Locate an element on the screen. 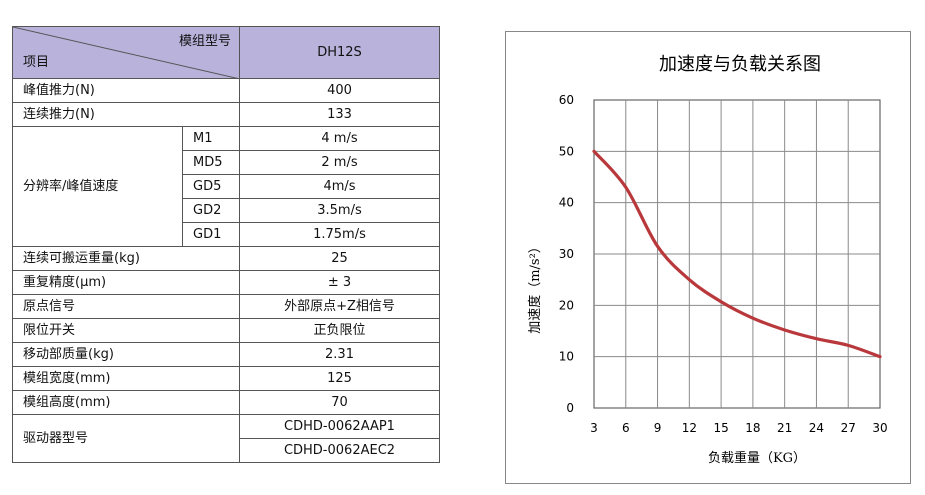  chart-title: 加速度与负载关系图 is located at coordinates (740, 64).